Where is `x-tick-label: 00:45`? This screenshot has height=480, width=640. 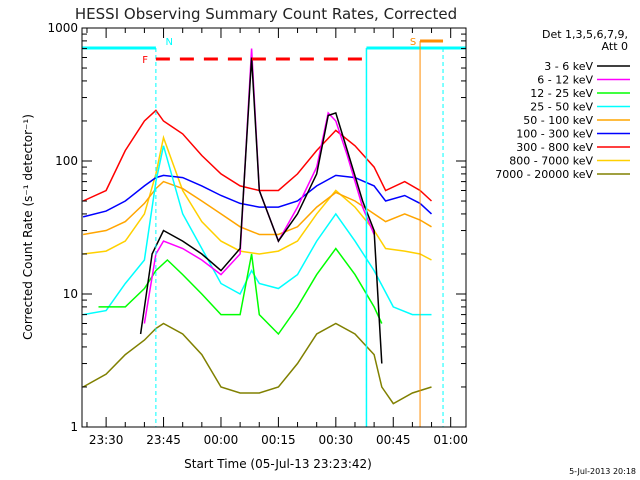 x-tick-label: 00:45 is located at coordinates (393, 440).